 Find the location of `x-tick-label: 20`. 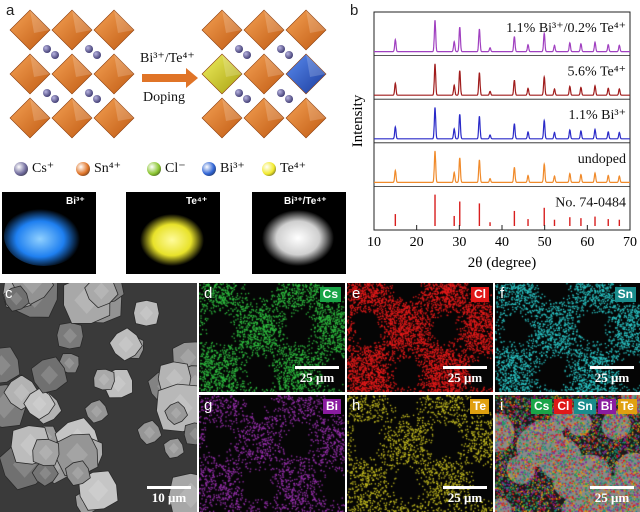

x-tick-label: 20 is located at coordinates (417, 242).